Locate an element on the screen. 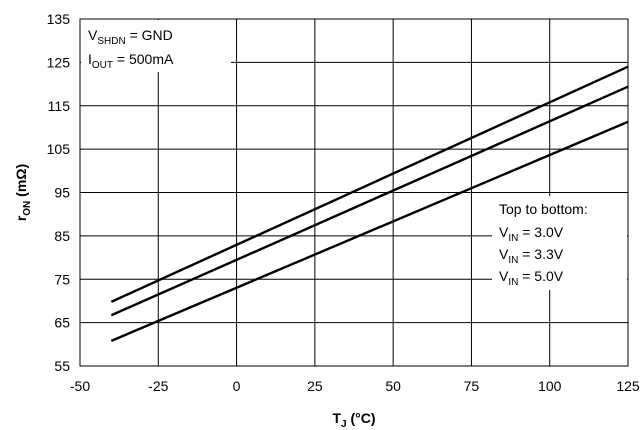 This screenshot has height=430, width=644. x-axis-label-main: T is located at coordinates (336, 418).